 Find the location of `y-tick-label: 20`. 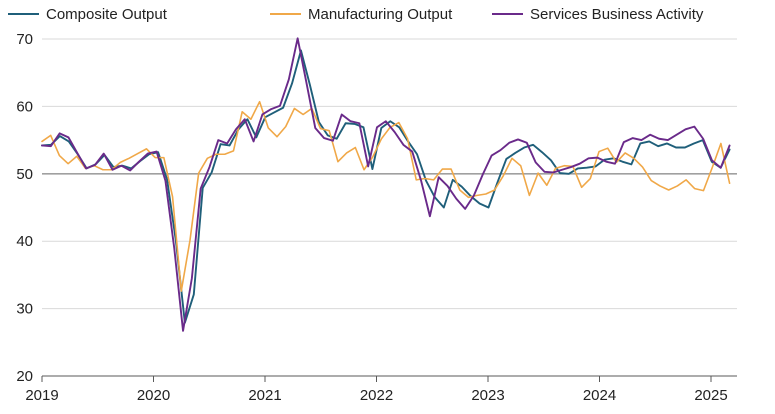

y-tick-label: 20 is located at coordinates (24, 376).